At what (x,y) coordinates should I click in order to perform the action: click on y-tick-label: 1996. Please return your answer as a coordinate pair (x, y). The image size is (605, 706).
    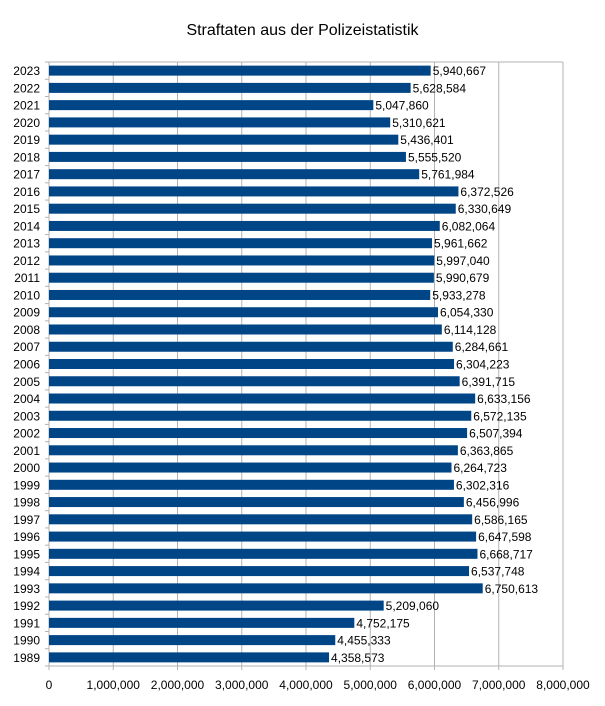
    Looking at the image, I should click on (26, 537).